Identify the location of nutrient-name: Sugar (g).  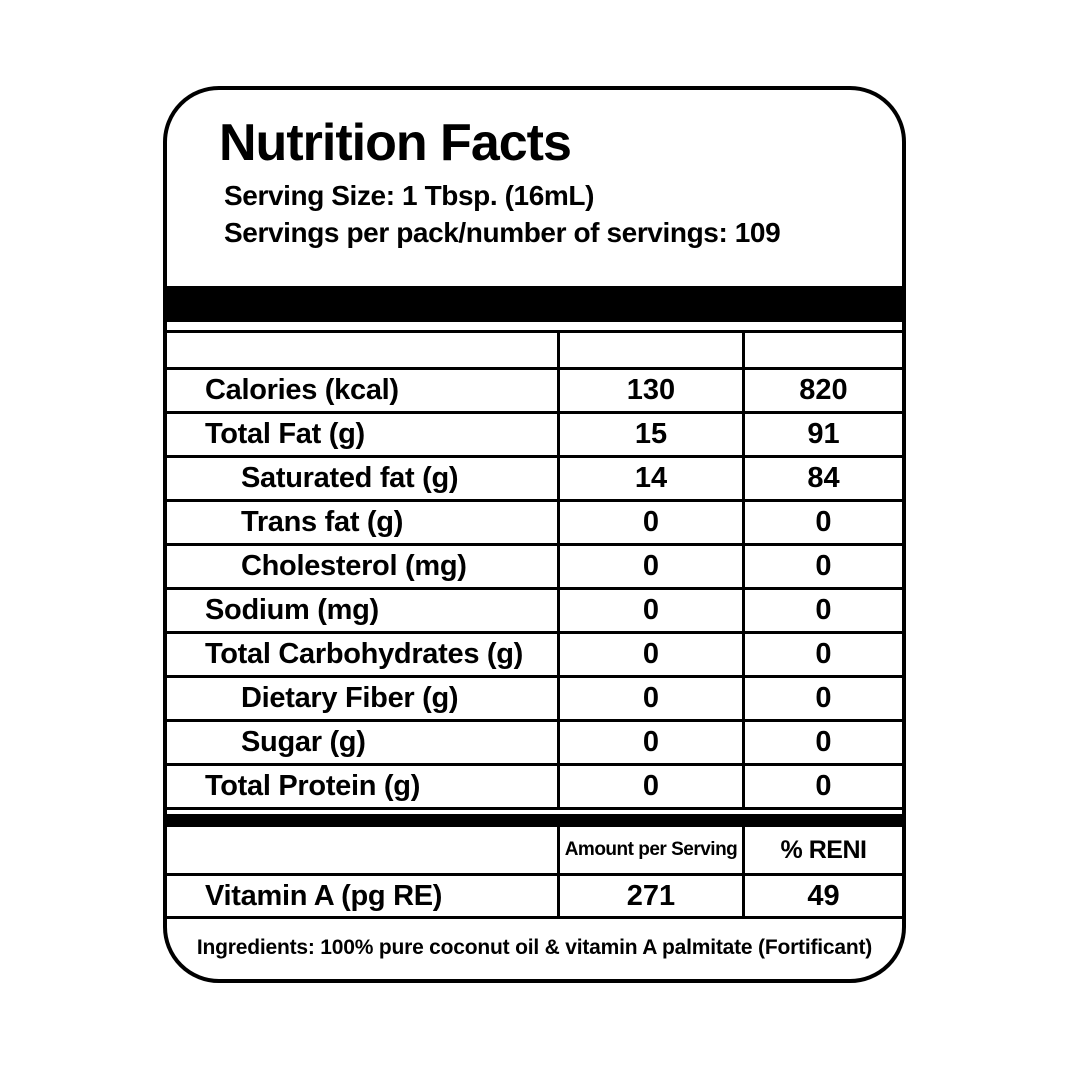
(303, 742).